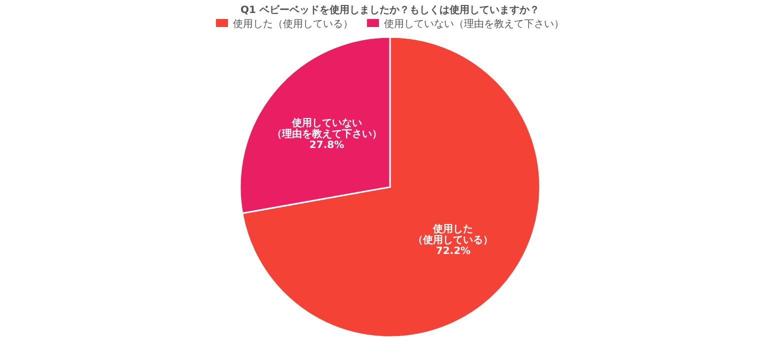  What do you see at coordinates (293, 24) in the screenshot?
I see `legend-label: 使用した（使用している）` at bounding box center [293, 24].